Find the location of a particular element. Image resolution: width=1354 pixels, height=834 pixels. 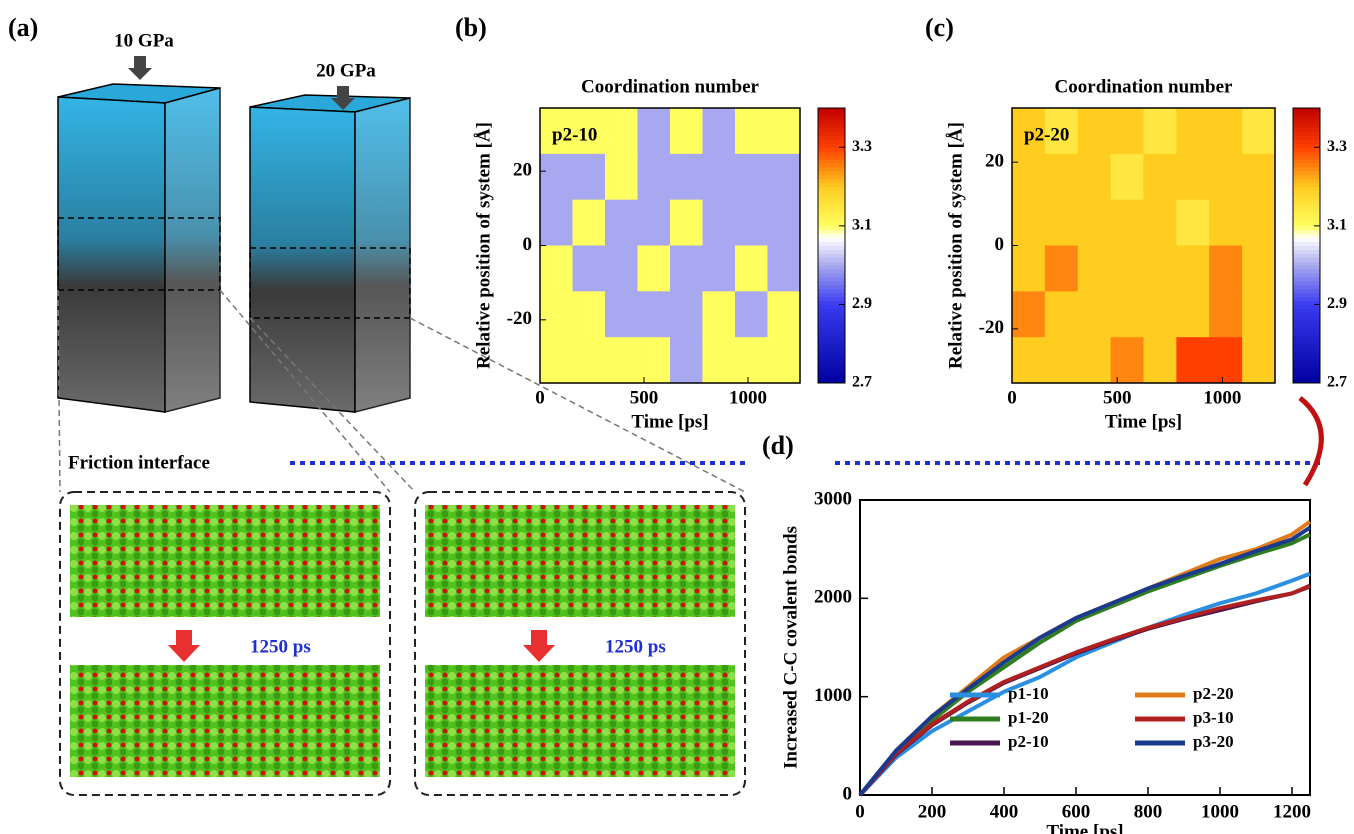

colorbar-tick-label: 2.9 is located at coordinates (1337, 303).